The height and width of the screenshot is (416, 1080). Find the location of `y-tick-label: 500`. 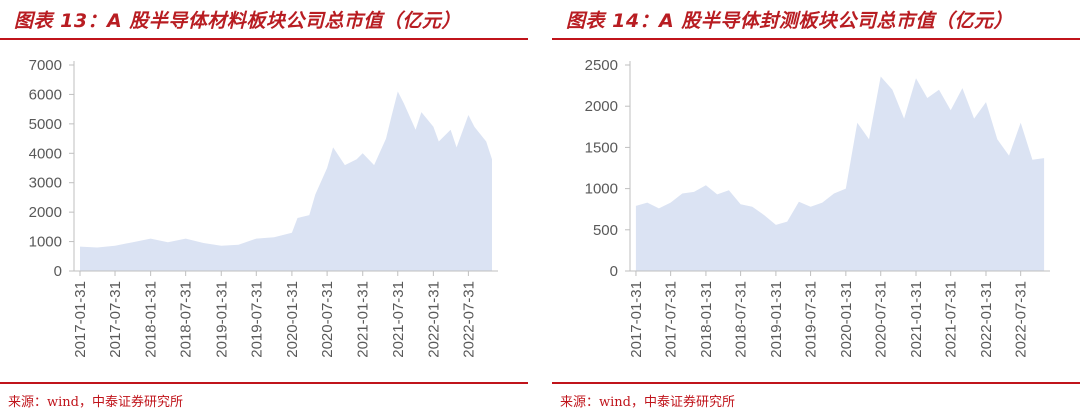

y-tick-label: 500 is located at coordinates (605, 230).